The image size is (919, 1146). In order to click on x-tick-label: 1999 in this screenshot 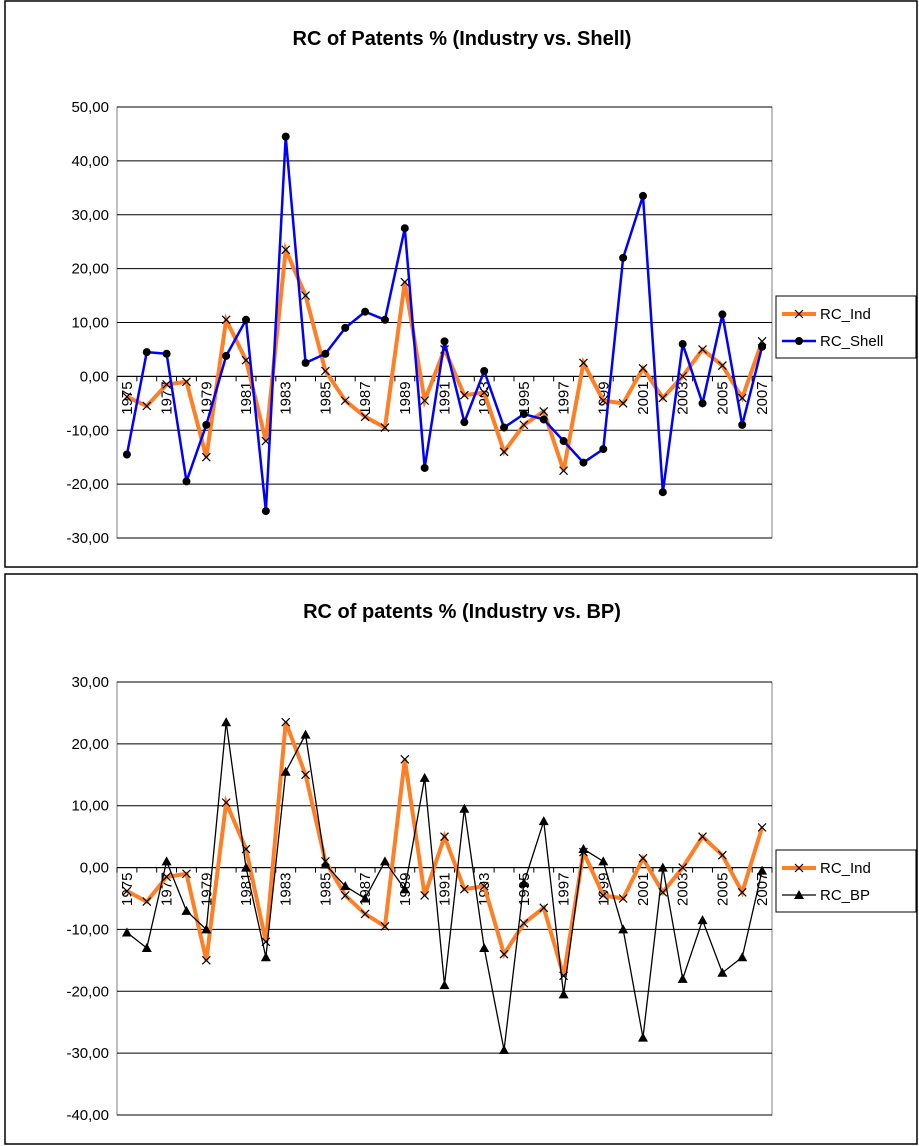, I will do `click(603, 889)`.